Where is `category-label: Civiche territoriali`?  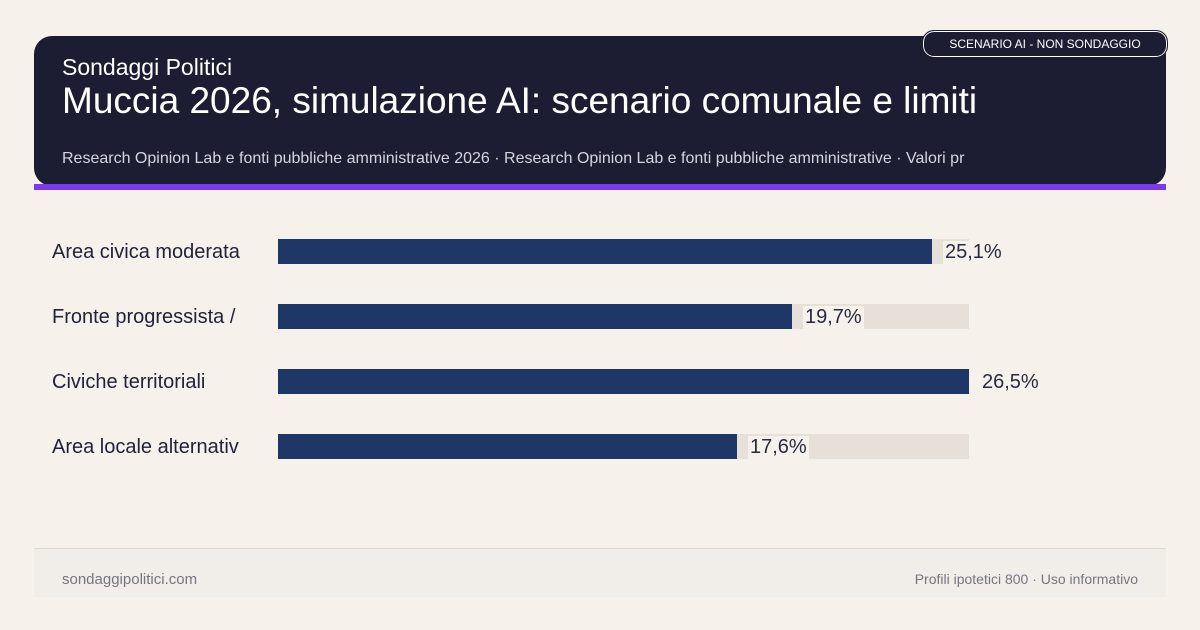 category-label: Civiche territoriali is located at coordinates (129, 382).